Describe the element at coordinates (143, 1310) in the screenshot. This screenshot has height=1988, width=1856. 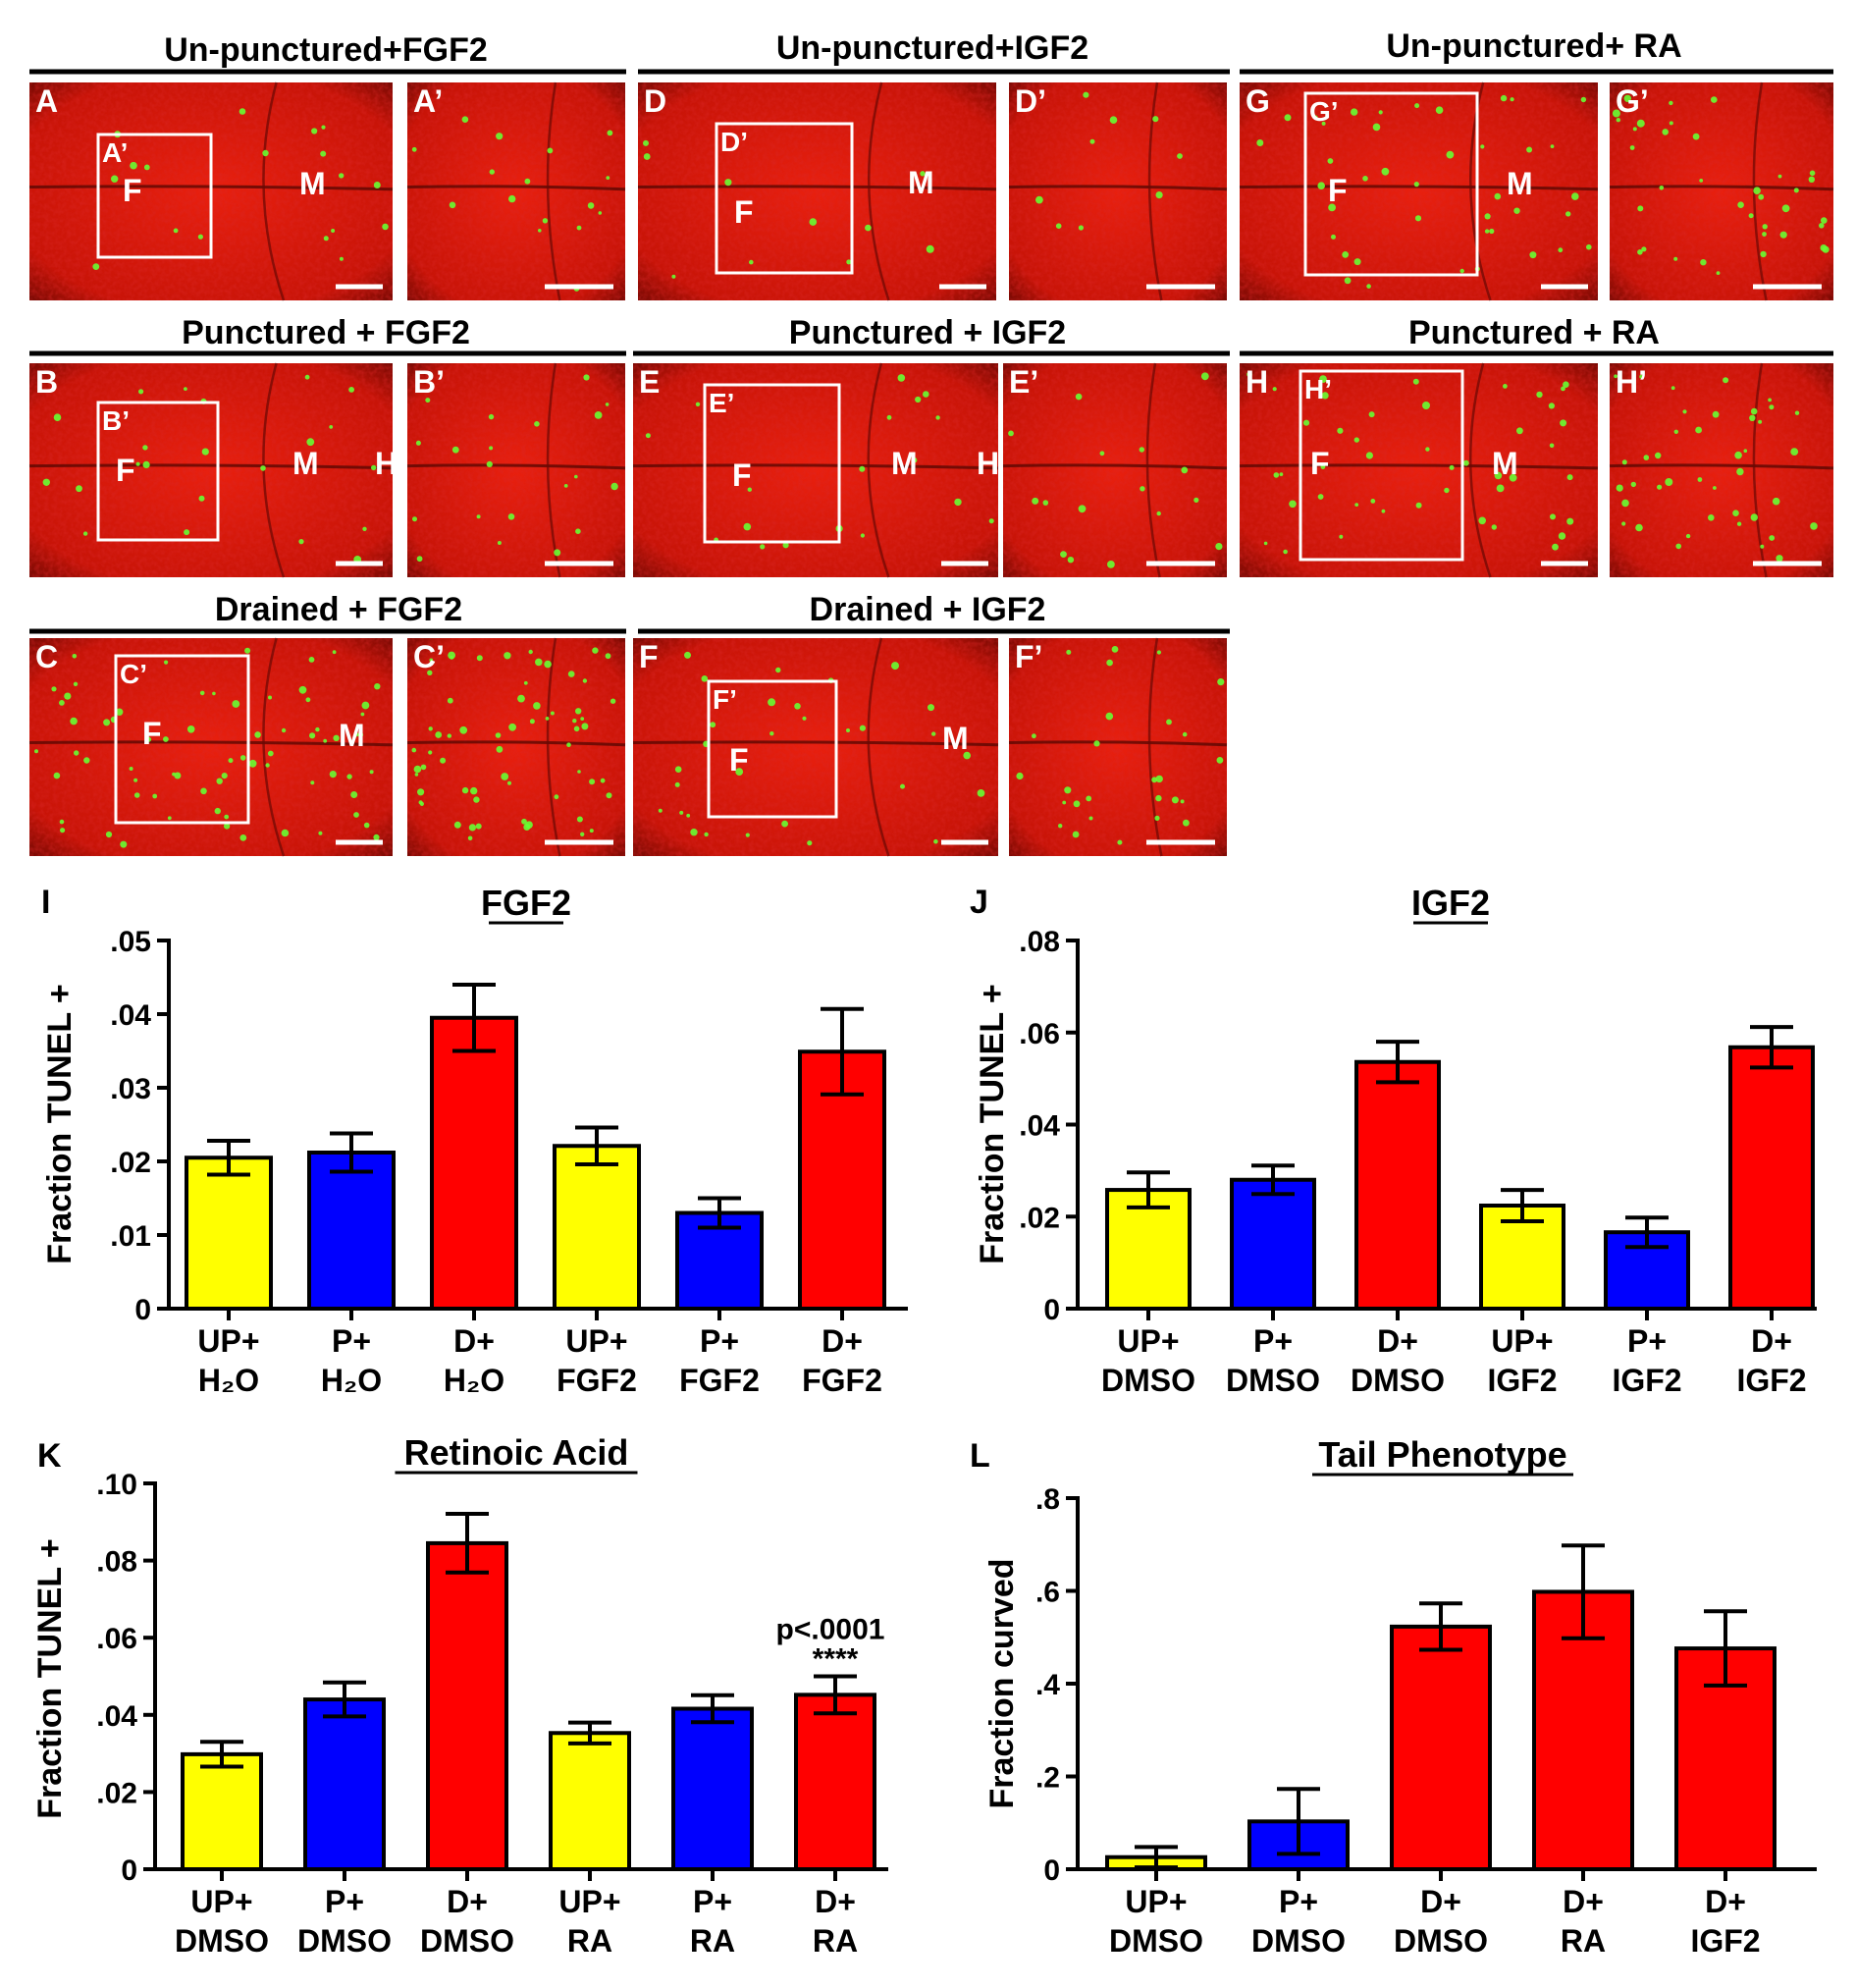
I see `y-tick-label: 0` at that location.